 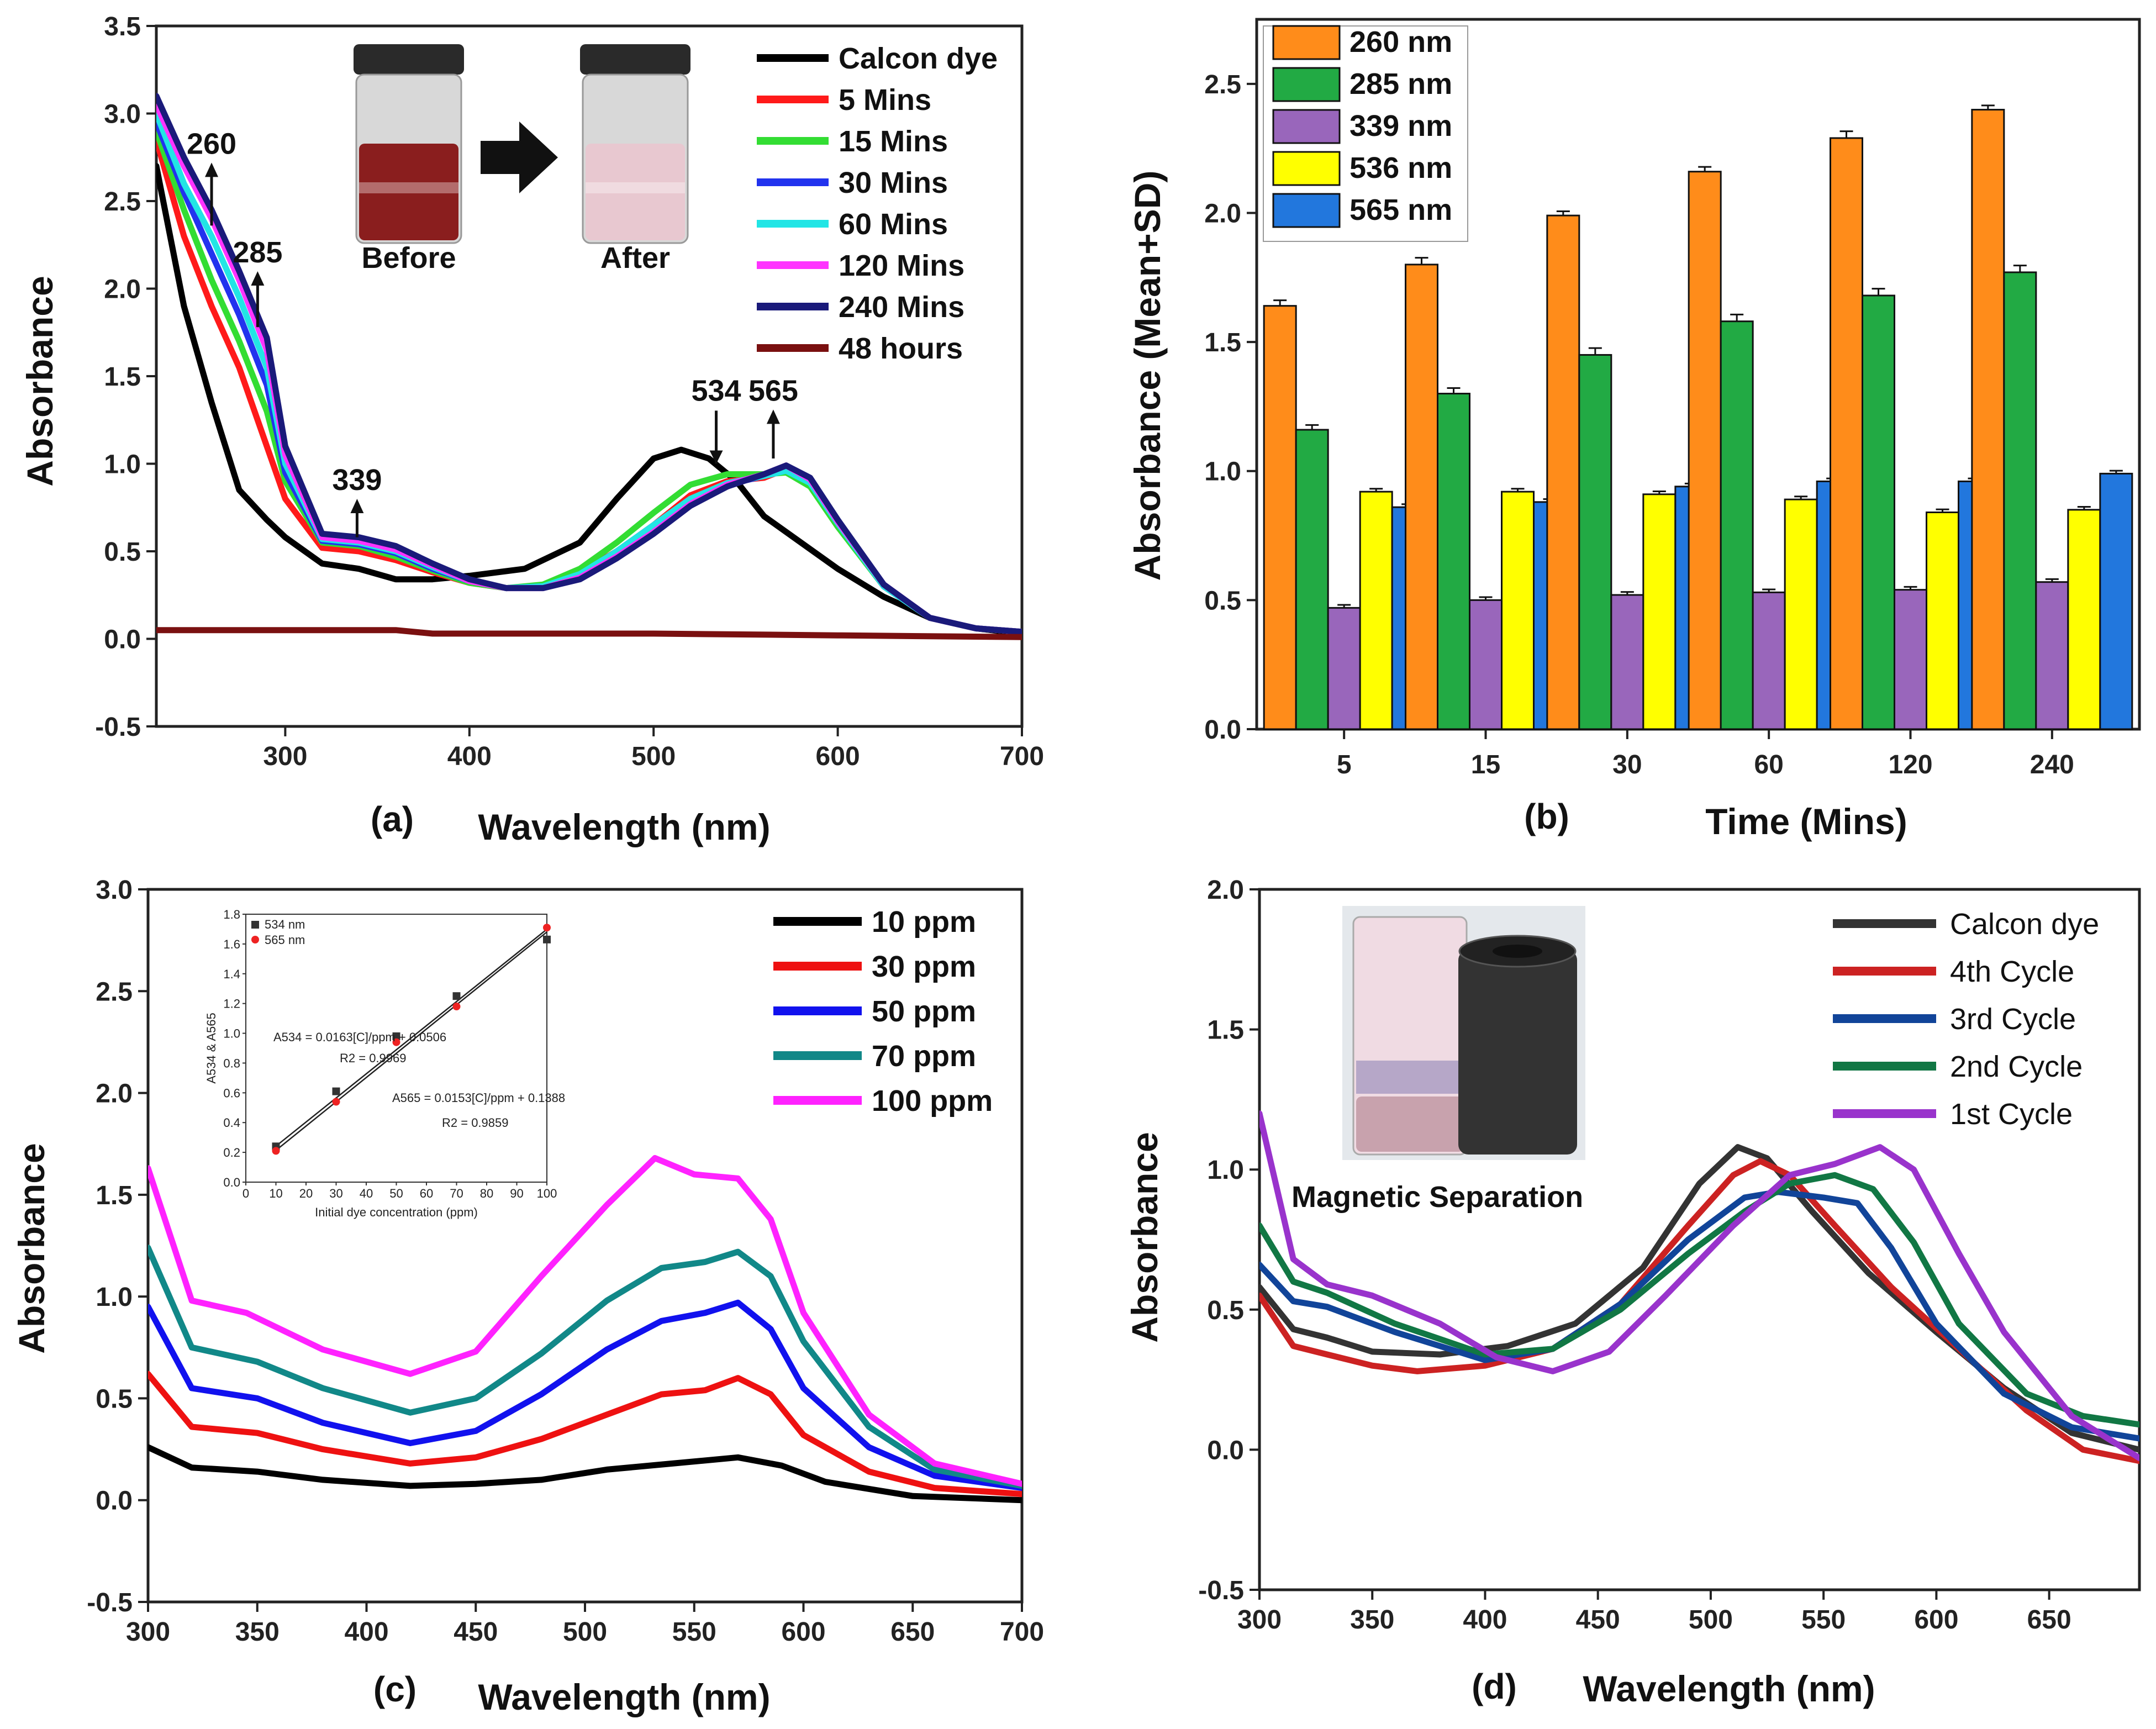 What do you see at coordinates (883, 1011) in the screenshot?
I see `legend: 10 ppm 30 ppm 50 ppm 70 ppm 100 ppm` at bounding box center [883, 1011].